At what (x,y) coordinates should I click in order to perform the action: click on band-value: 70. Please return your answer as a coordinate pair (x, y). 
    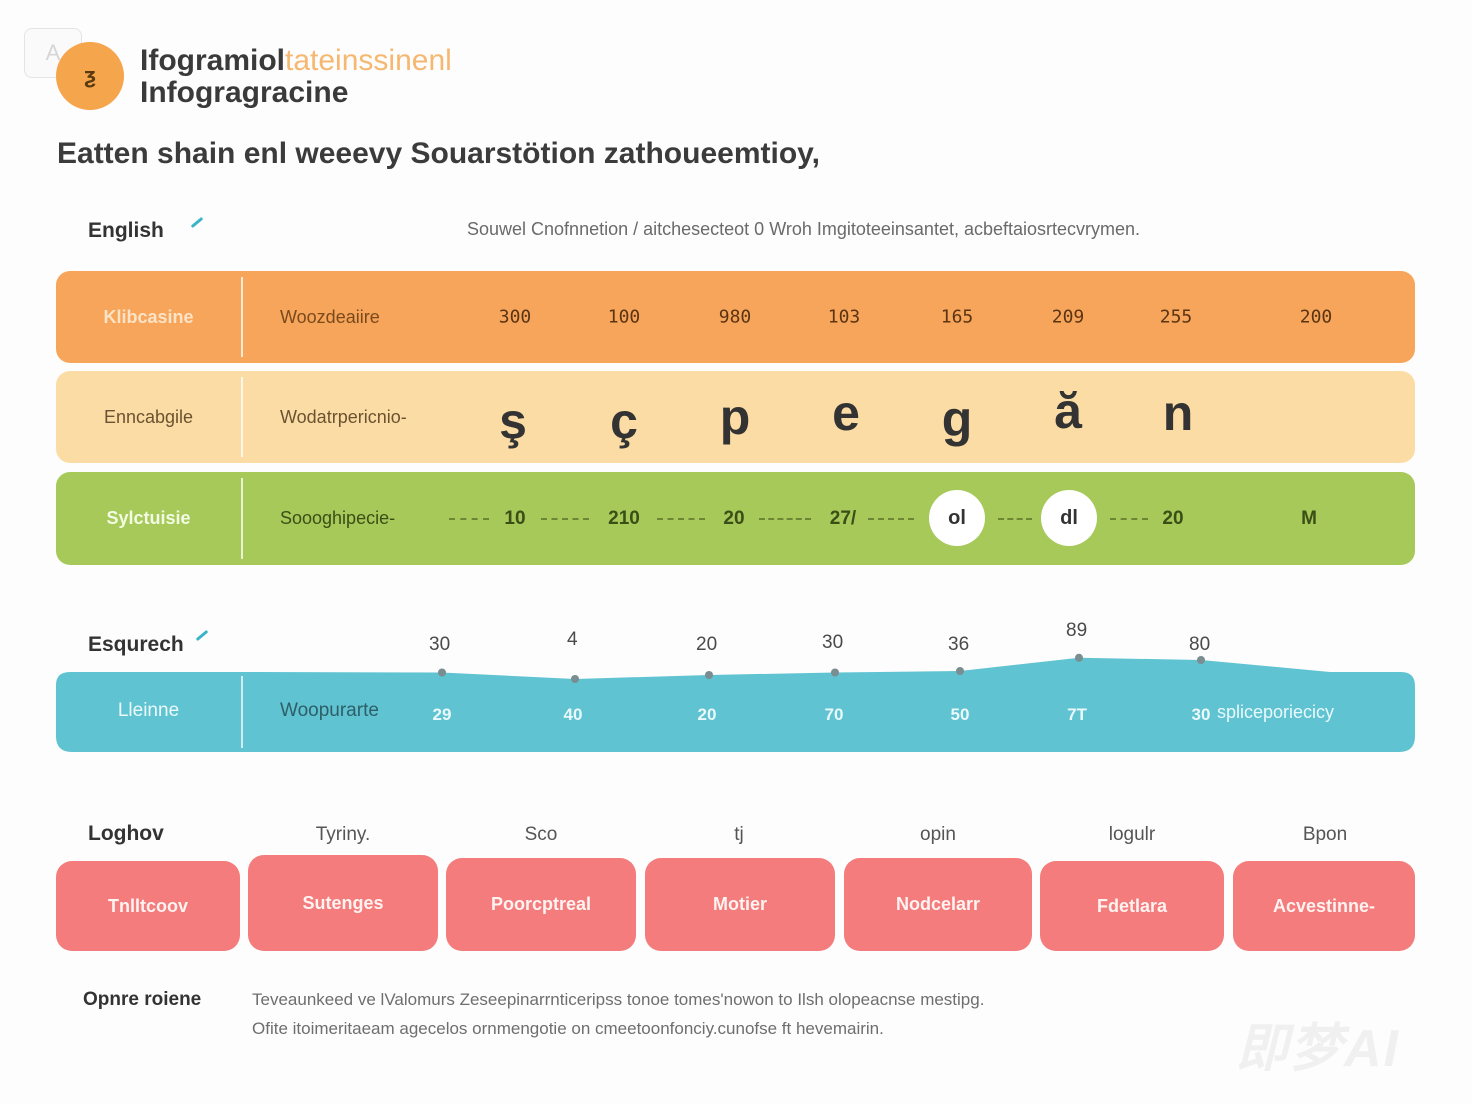
    Looking at the image, I should click on (834, 714).